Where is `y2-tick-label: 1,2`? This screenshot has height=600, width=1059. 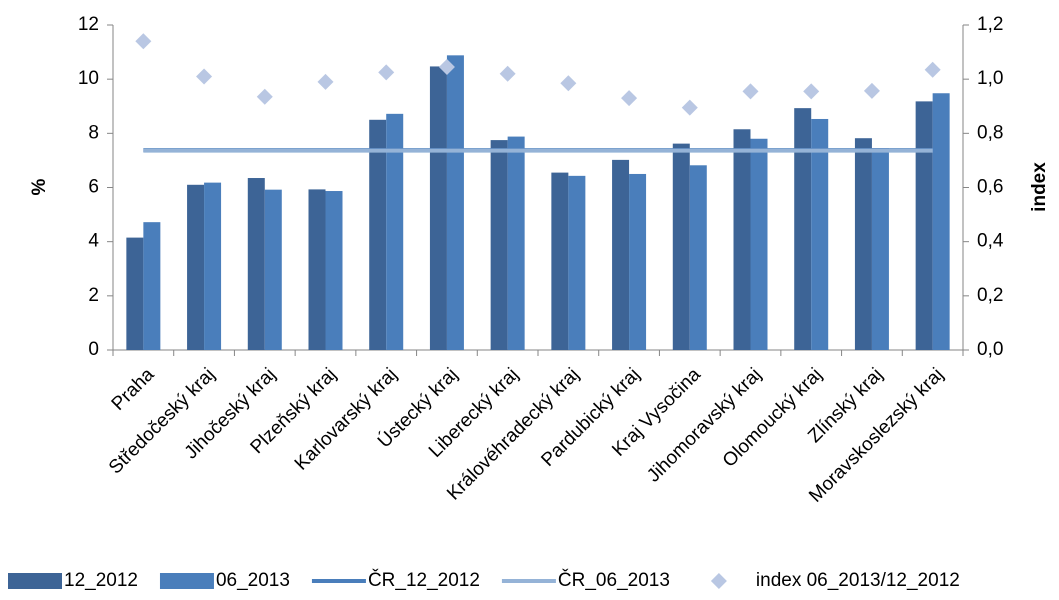 y2-tick-label: 1,2 is located at coordinates (990, 24).